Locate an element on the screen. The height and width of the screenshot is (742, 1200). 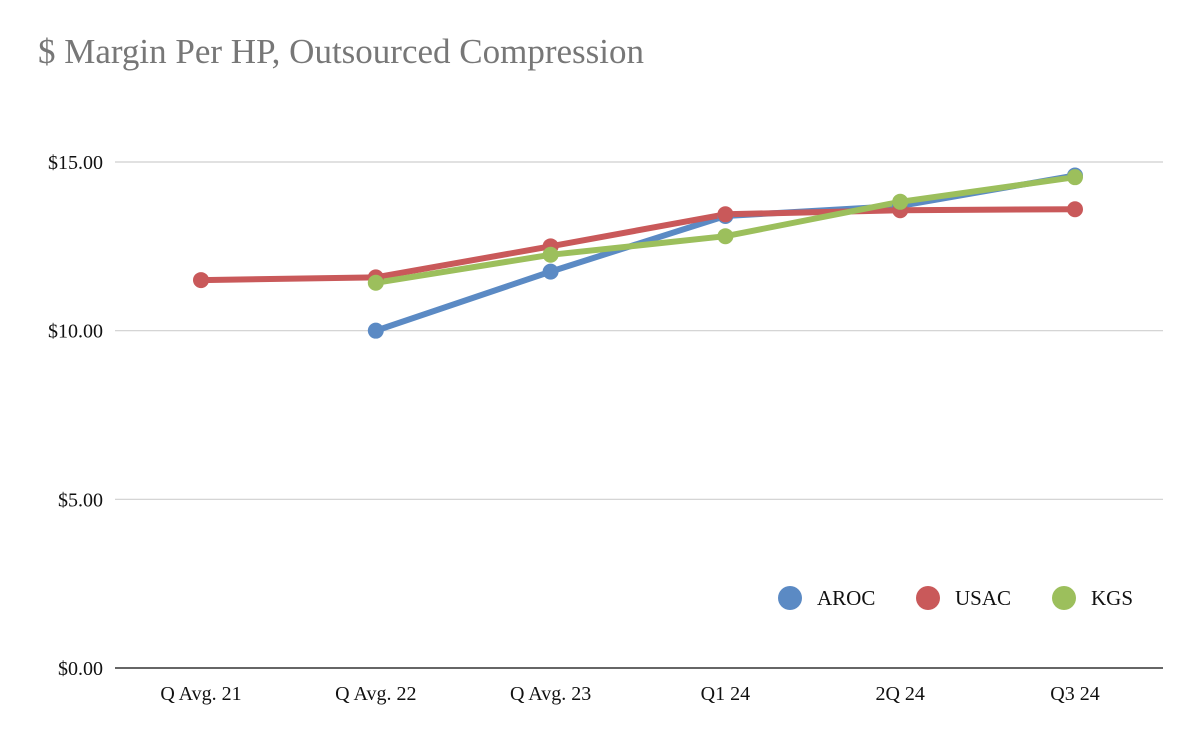
legend-item-usac: USAC is located at coordinates (963, 598).